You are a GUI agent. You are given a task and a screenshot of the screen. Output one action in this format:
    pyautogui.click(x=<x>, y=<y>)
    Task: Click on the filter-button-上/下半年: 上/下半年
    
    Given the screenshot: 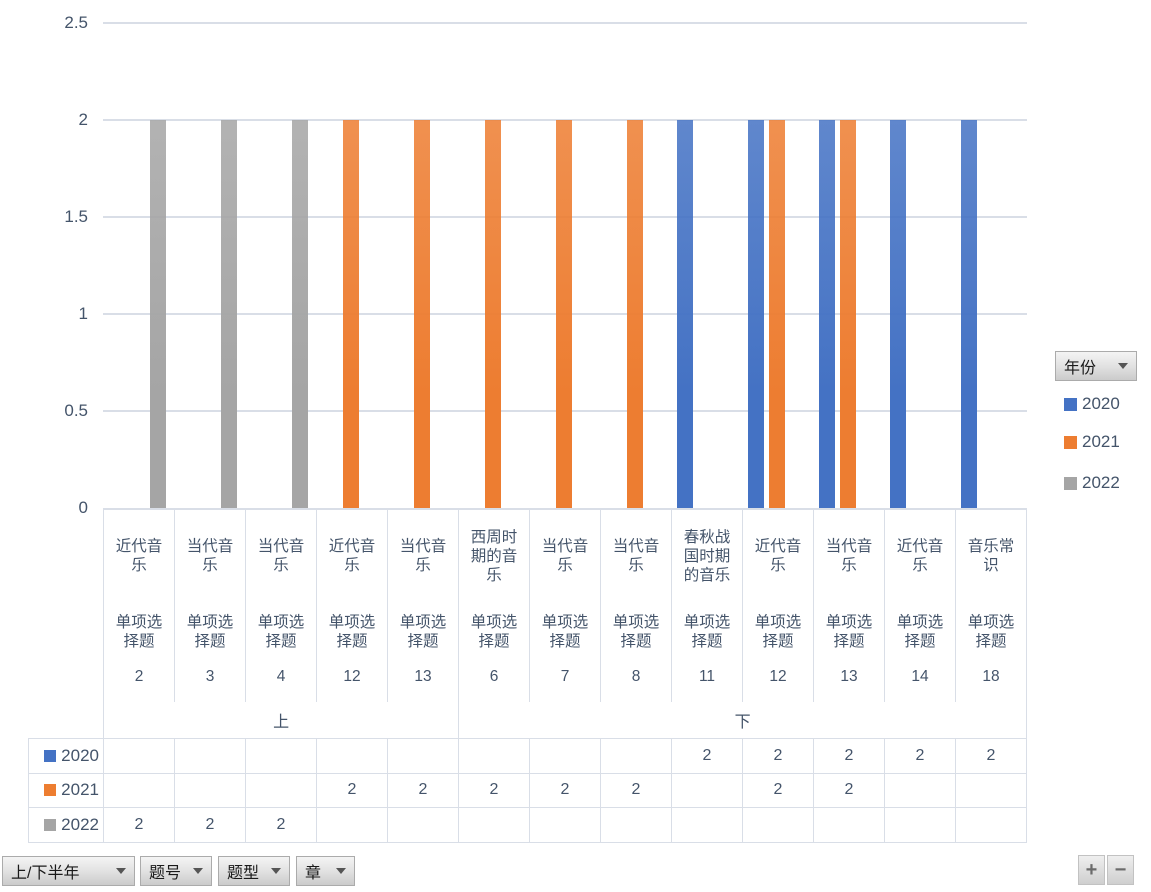 What is the action you would take?
    pyautogui.click(x=68, y=871)
    